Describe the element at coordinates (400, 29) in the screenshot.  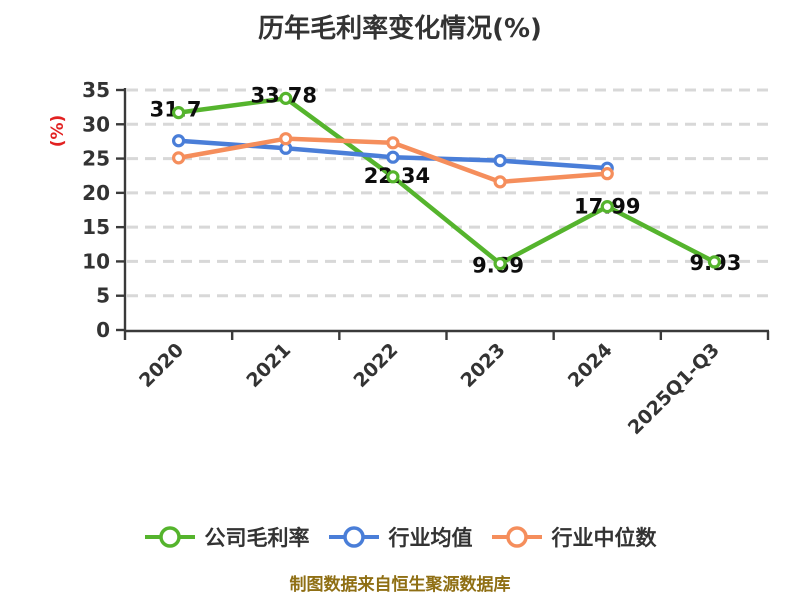
I see `chart-title: 历年毛利率变化情况(%)` at that location.